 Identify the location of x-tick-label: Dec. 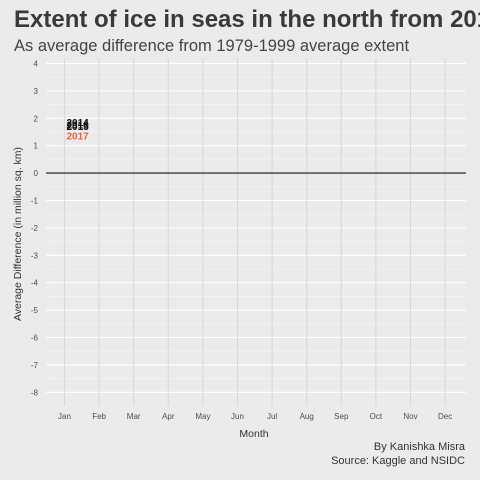
(445, 416).